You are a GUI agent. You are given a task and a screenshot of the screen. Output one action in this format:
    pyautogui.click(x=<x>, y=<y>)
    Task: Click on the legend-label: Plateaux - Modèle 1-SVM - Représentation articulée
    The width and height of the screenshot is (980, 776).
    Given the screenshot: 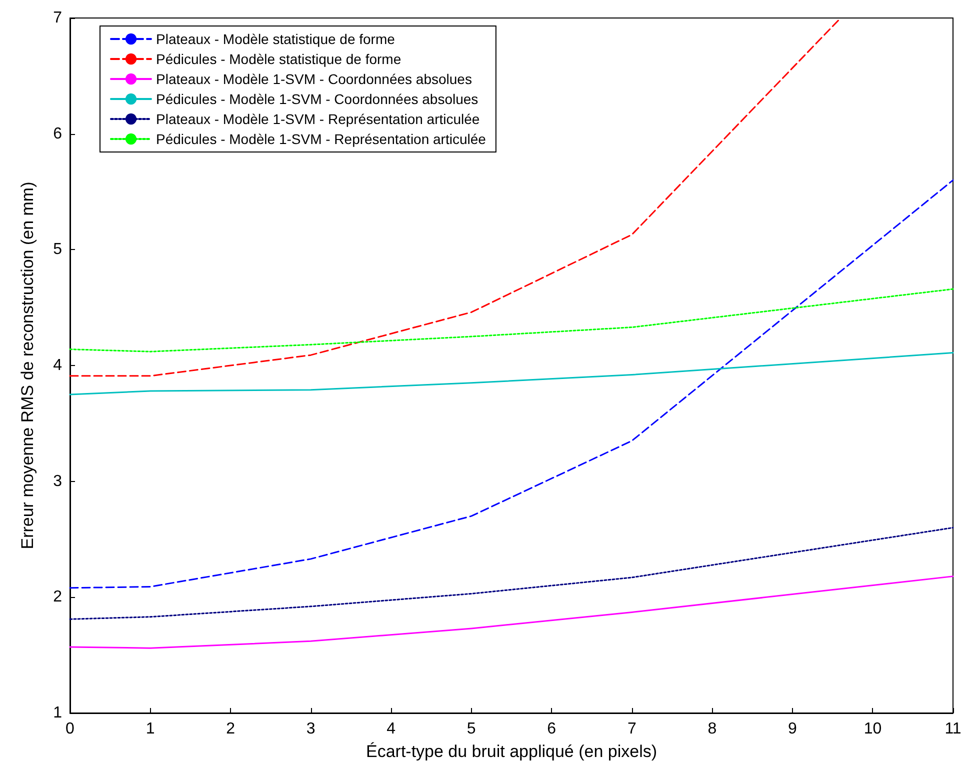 What is the action you would take?
    pyautogui.click(x=318, y=119)
    